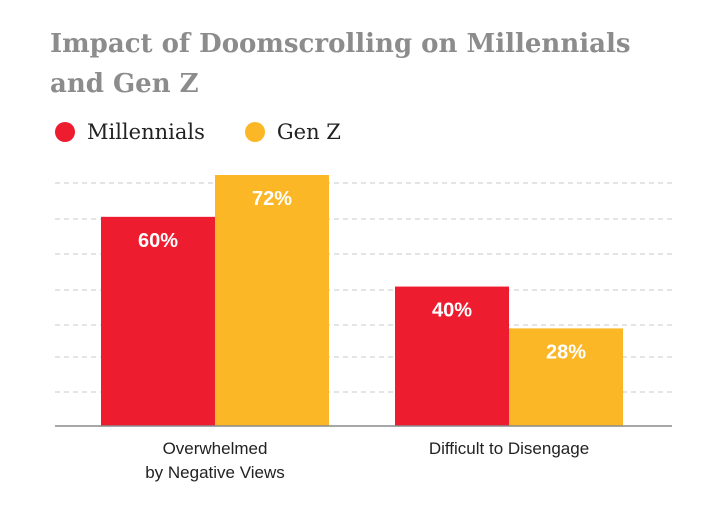  Describe the element at coordinates (158, 241) in the screenshot. I see `bar-value-label-0-0: 60%` at that location.